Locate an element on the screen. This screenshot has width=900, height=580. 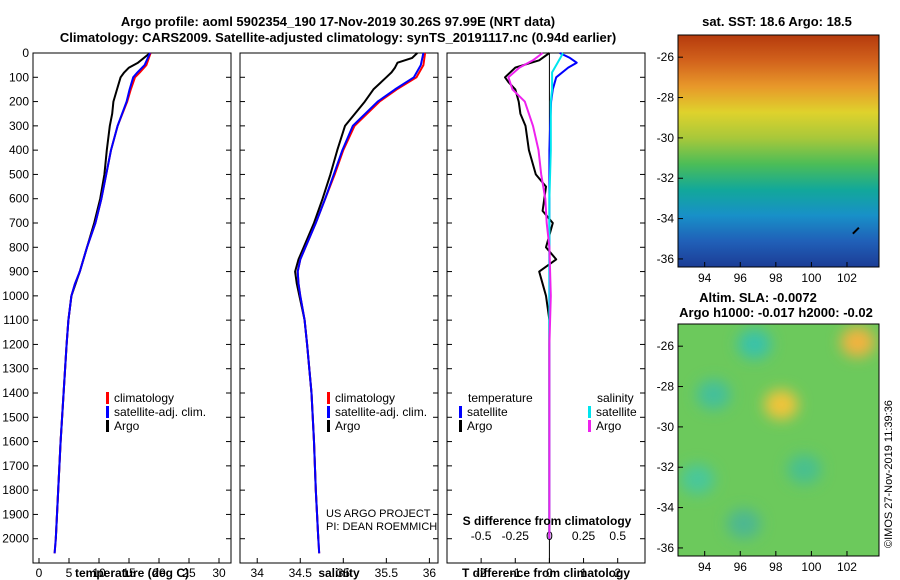
depth-tick-label: 900 is located at coordinates (19, 272).